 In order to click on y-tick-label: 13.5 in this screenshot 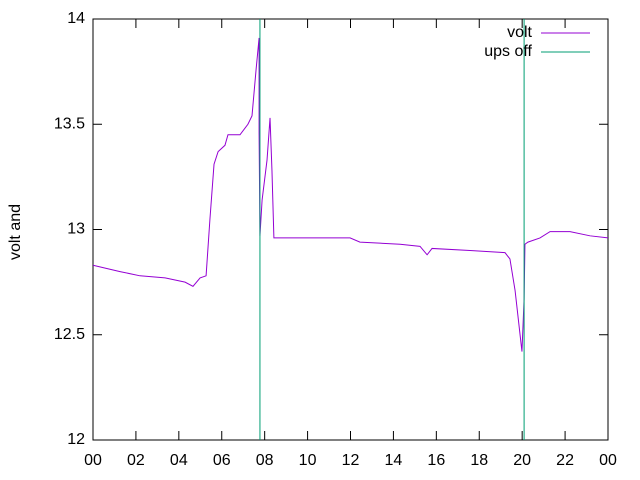, I will do `click(69, 123)`.